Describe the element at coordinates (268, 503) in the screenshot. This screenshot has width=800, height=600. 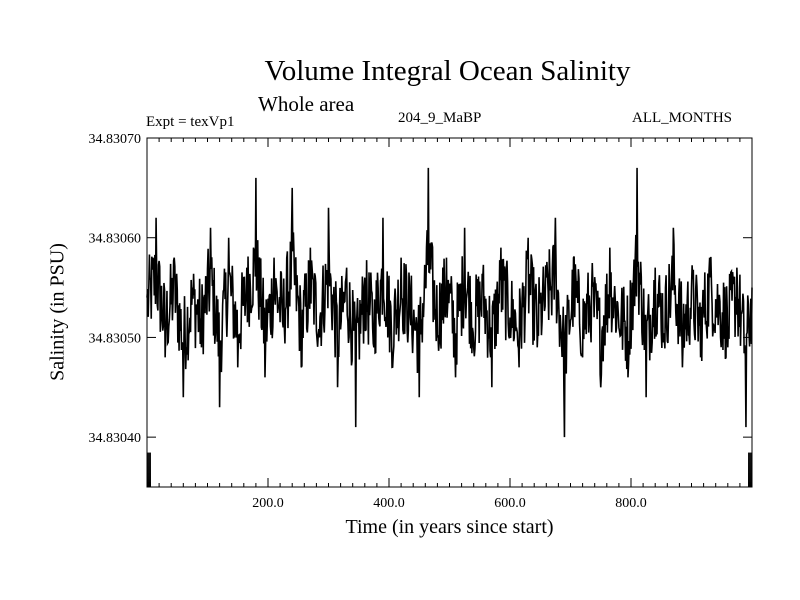
I see `x-tick-label: 200.0` at that location.